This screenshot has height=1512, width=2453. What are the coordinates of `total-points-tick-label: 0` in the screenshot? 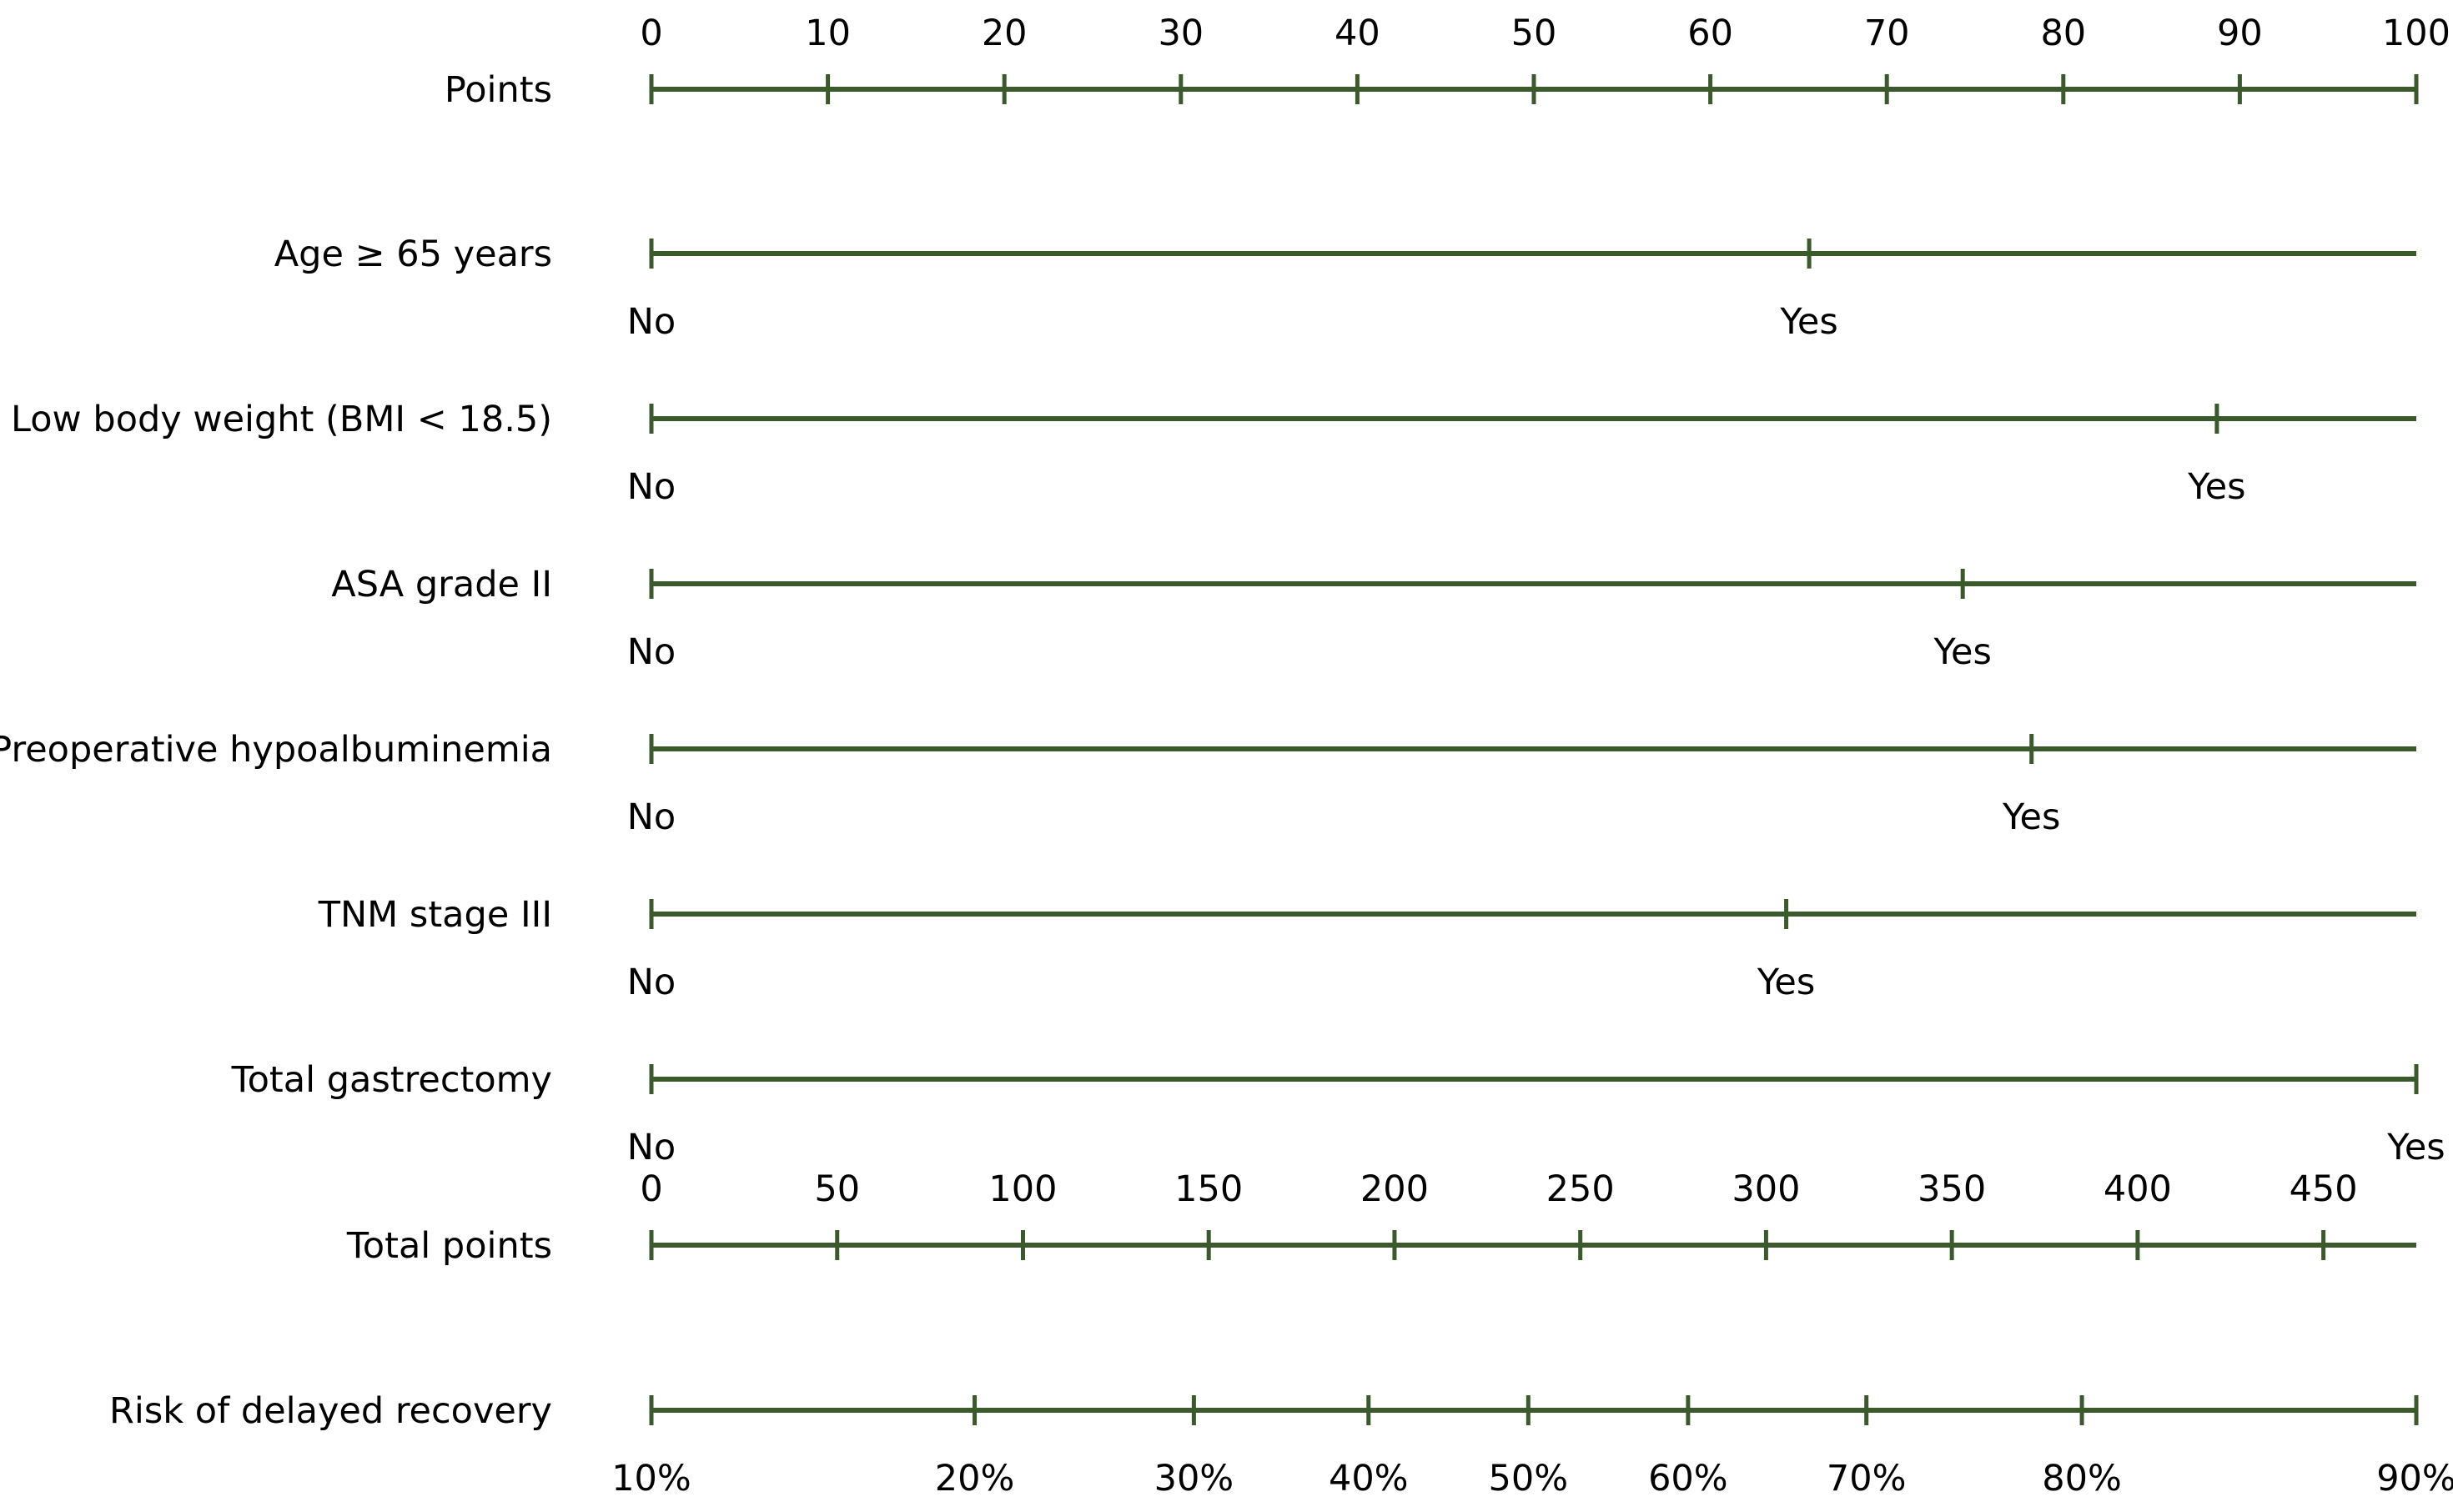 It's located at (651, 1189).